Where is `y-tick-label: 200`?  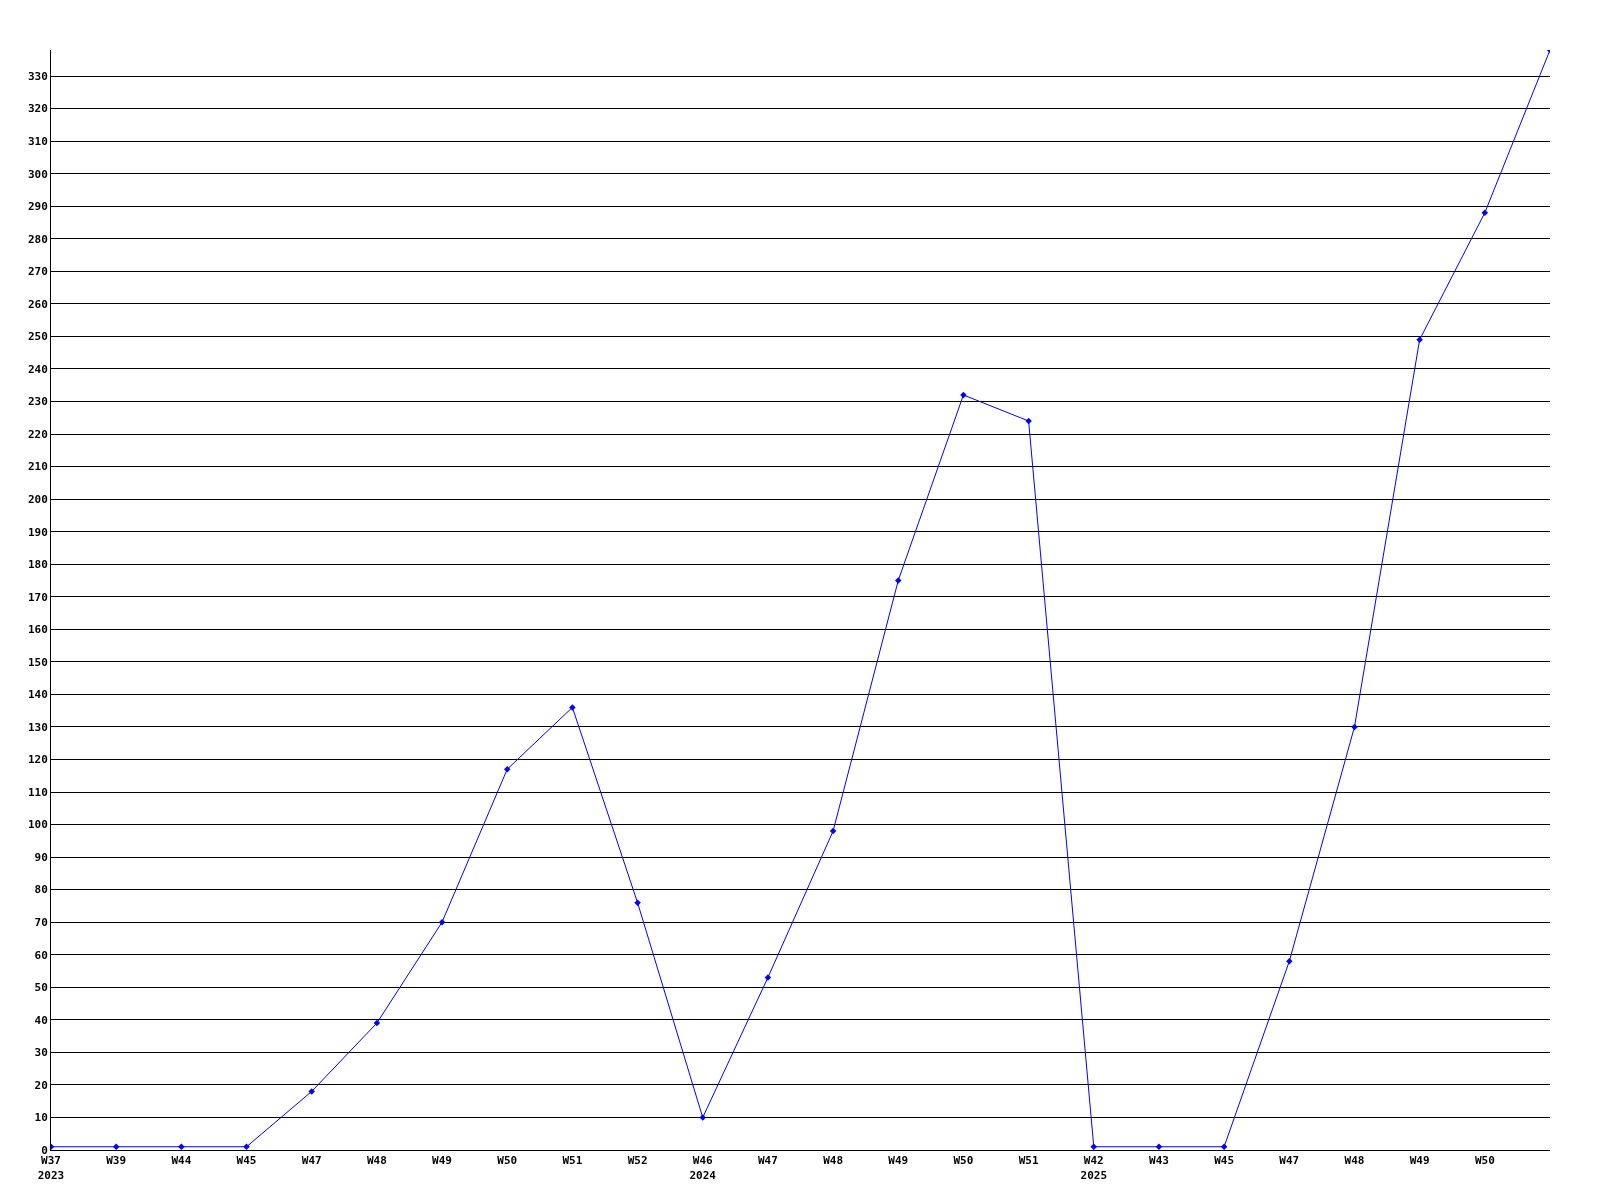
y-tick-label: 200 is located at coordinates (37, 499).